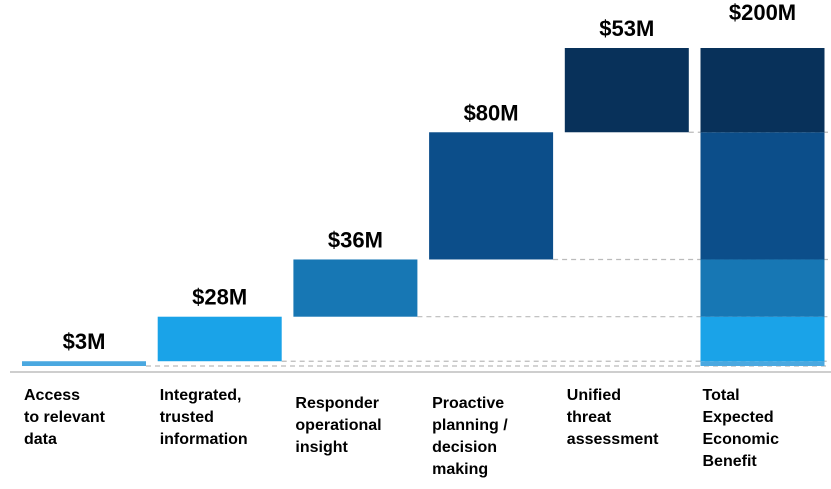  Describe the element at coordinates (84, 341) in the screenshot. I see `value-label: $3M` at that location.